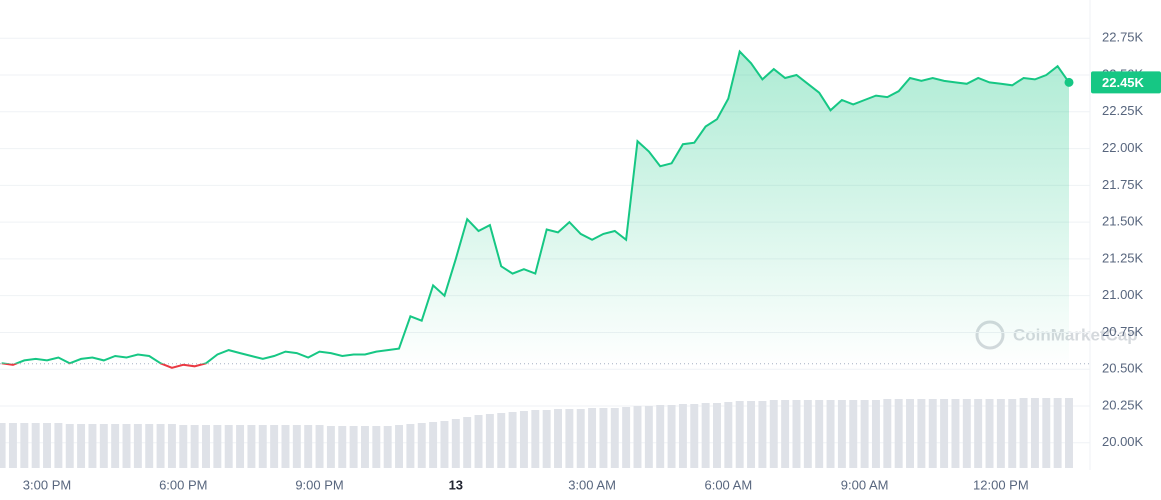 This screenshot has width=1161, height=500. Describe the element at coordinates (1123, 404) in the screenshot. I see `y-tick-label: 20.25K` at that location.